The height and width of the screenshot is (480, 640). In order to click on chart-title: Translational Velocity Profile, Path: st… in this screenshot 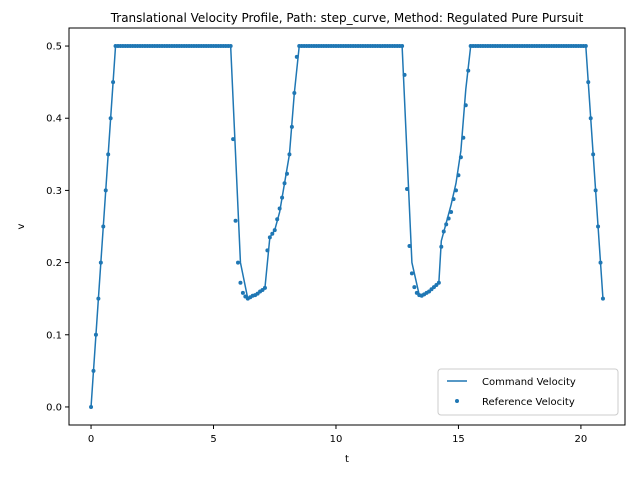, I will do `click(347, 18)`.